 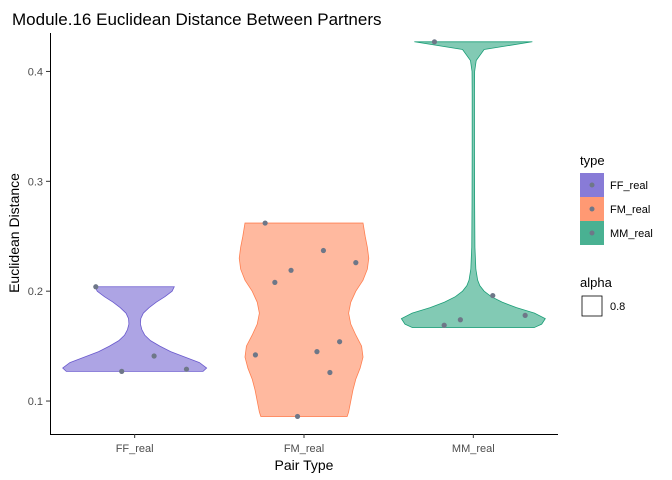 I want to click on y-tick-label: 0.3, so click(x=35, y=182).